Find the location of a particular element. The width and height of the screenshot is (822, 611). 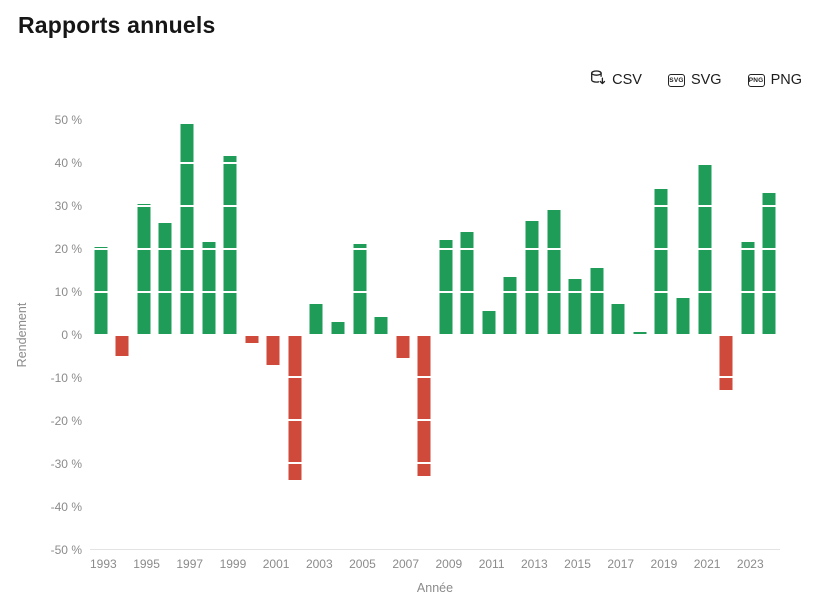

bar-slot-2024 is located at coordinates (769, 334).